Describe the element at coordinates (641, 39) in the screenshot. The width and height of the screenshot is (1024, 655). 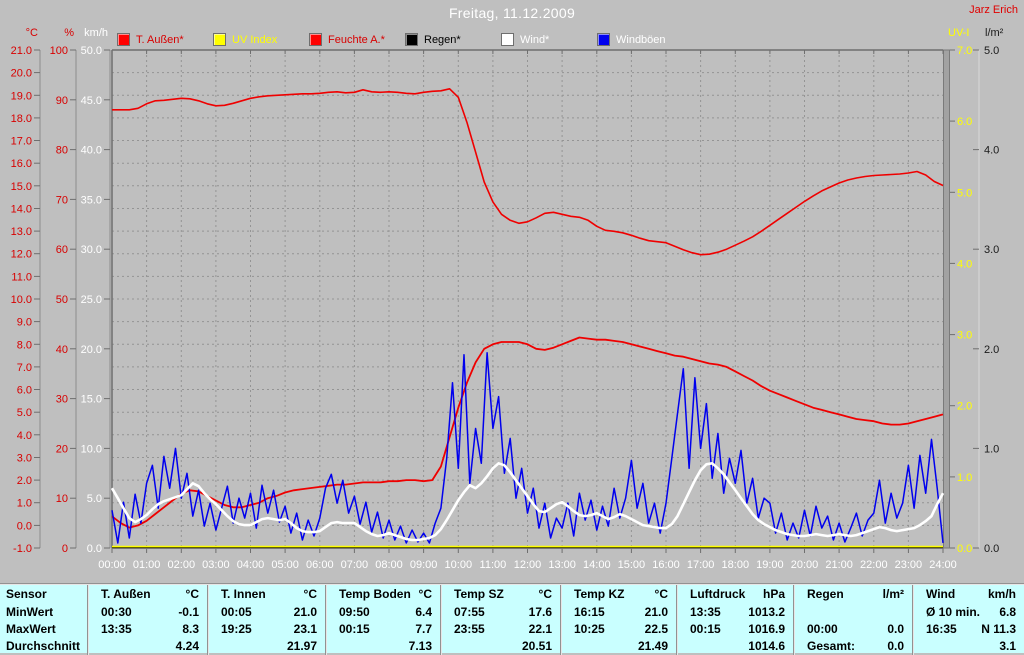
I see `legend-label: Windböen` at that location.